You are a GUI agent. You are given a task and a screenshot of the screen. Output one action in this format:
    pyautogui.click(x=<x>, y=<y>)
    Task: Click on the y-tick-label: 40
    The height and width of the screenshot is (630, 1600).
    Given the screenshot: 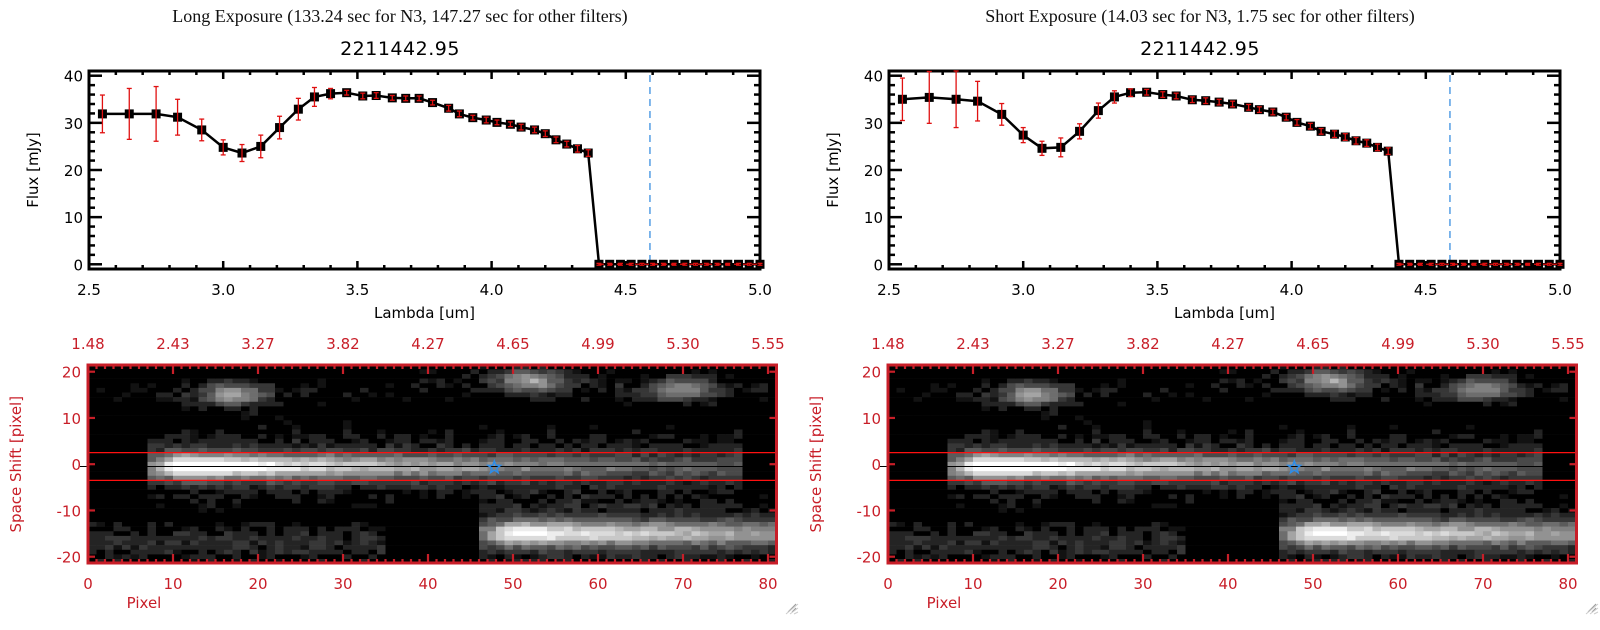 What is the action you would take?
    pyautogui.click(x=873, y=77)
    